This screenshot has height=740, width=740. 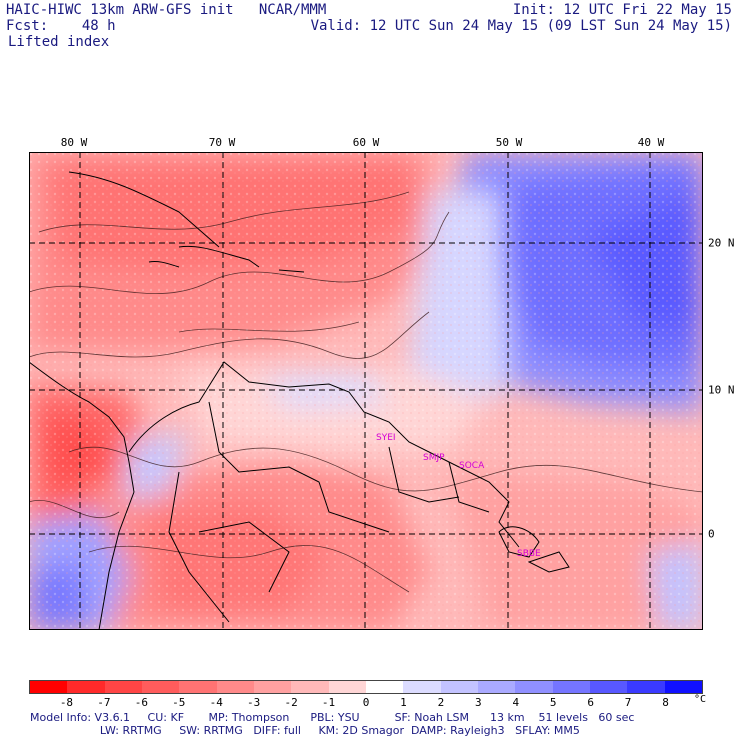 I want to click on colorbar-tick-label: -3, so click(x=254, y=702).